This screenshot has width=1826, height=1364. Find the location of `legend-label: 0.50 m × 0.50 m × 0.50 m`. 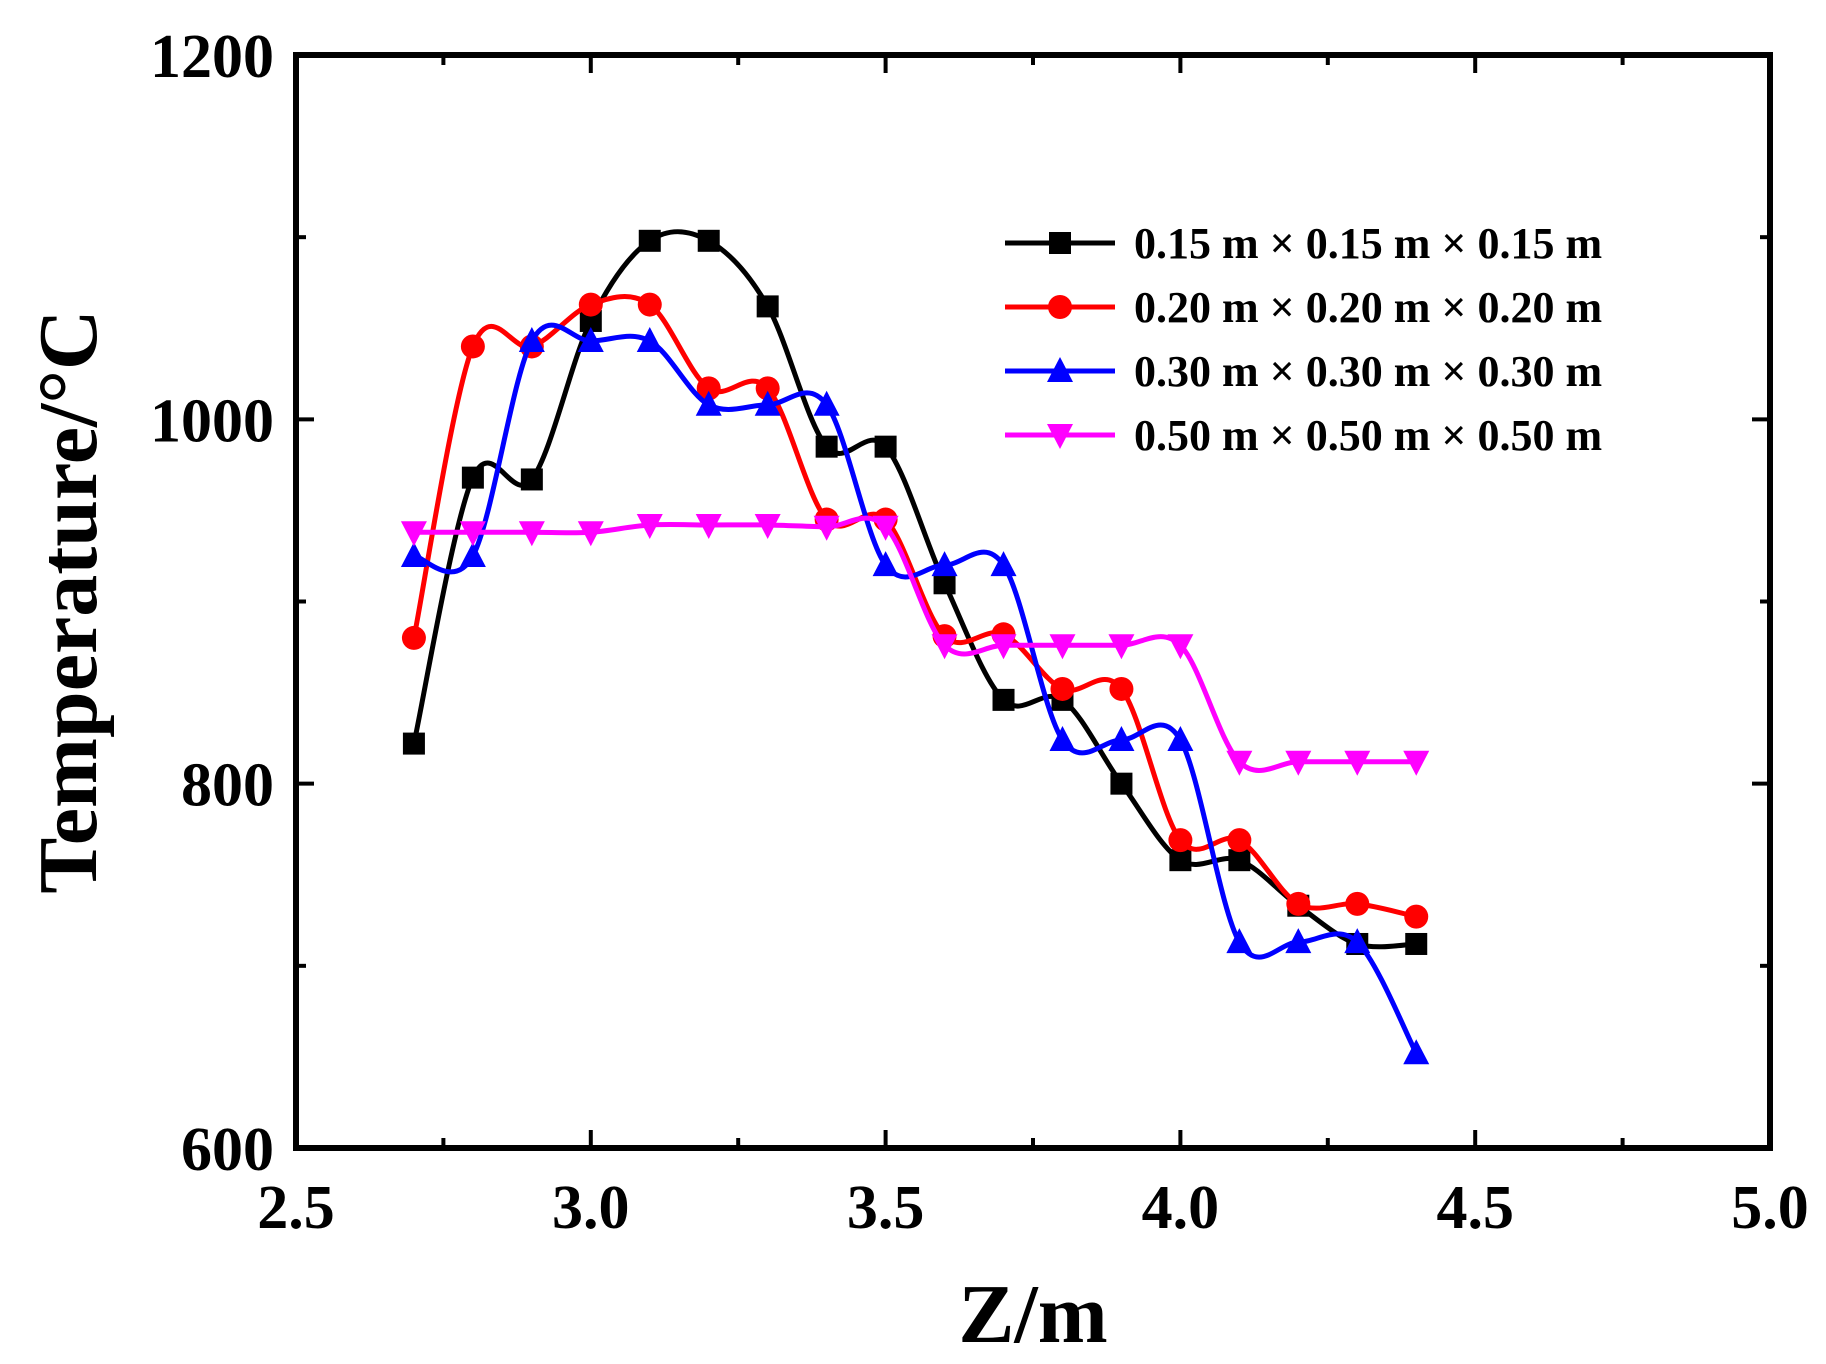

legend-label: 0.50 m × 0.50 m × 0.50 m is located at coordinates (1368, 435).